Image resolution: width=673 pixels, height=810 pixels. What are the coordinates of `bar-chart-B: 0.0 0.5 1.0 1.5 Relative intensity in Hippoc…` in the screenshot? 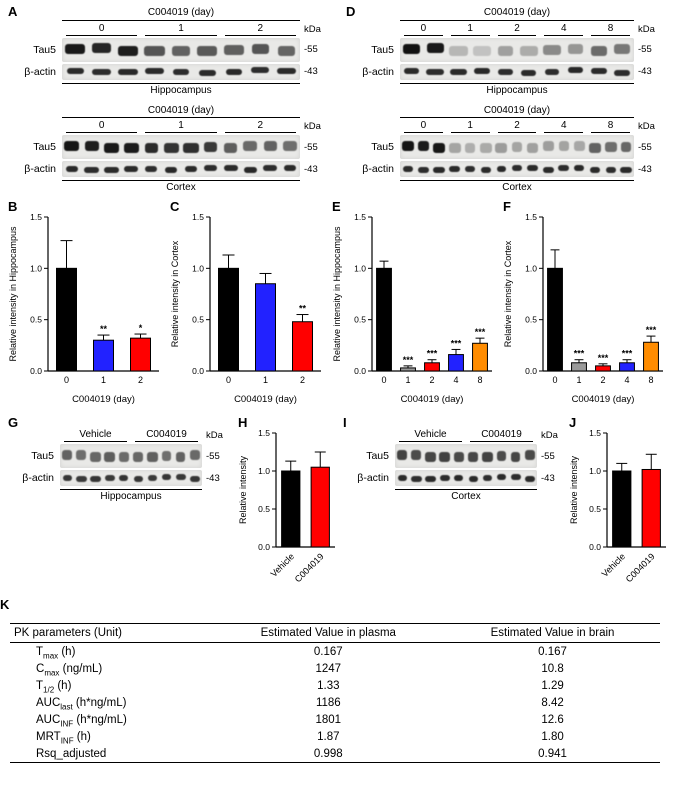 It's located at (83, 308).